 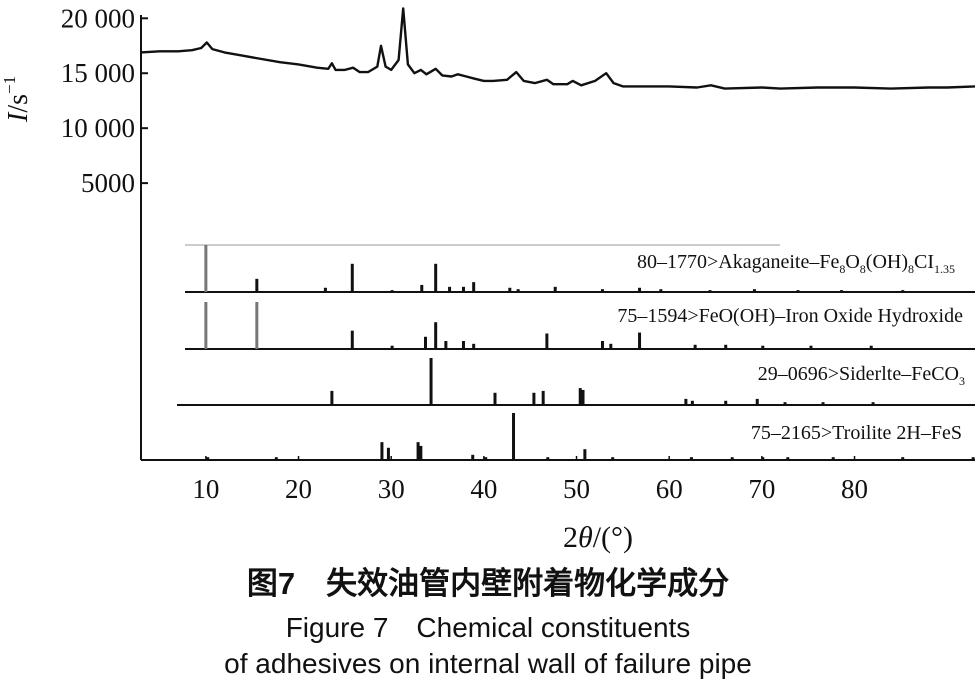 I want to click on x-tick-label: 20, so click(x=298, y=489).